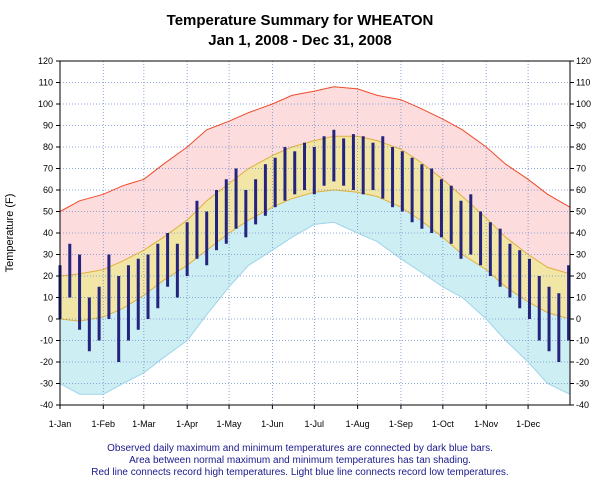 This screenshot has height=480, width=600. What do you see at coordinates (48, 255) in the screenshot?
I see `y-tick-label-left: 30` at bounding box center [48, 255].